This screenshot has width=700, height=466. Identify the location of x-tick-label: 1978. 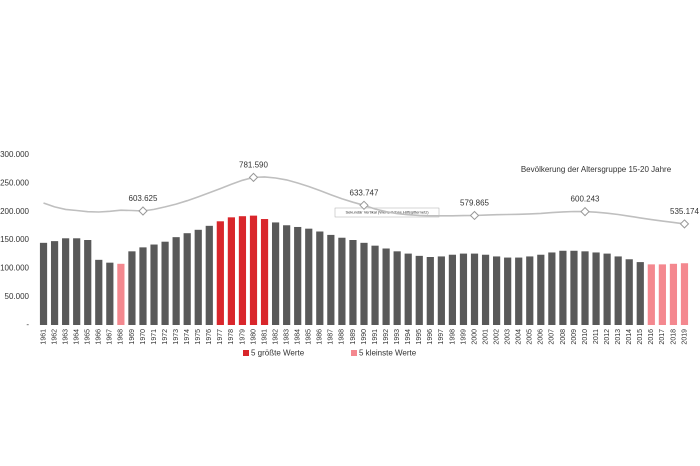
(231, 337).